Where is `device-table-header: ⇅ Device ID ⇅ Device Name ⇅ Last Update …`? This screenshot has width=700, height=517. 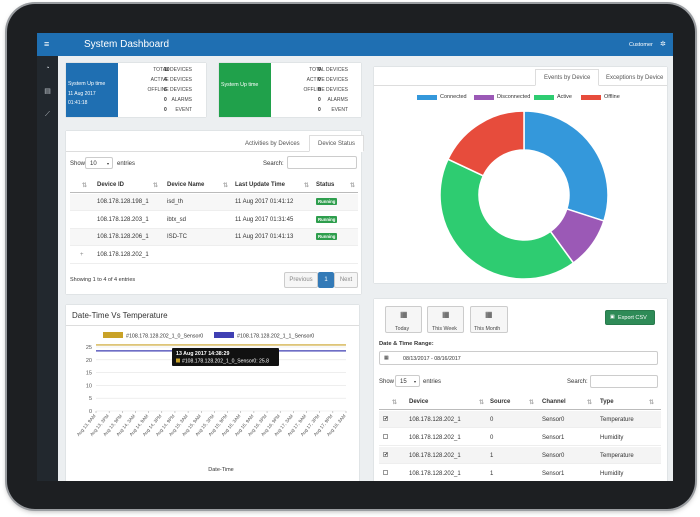 device-table-header: ⇅ Device ID ⇅ Device Name ⇅ Last Update … is located at coordinates (214, 185).